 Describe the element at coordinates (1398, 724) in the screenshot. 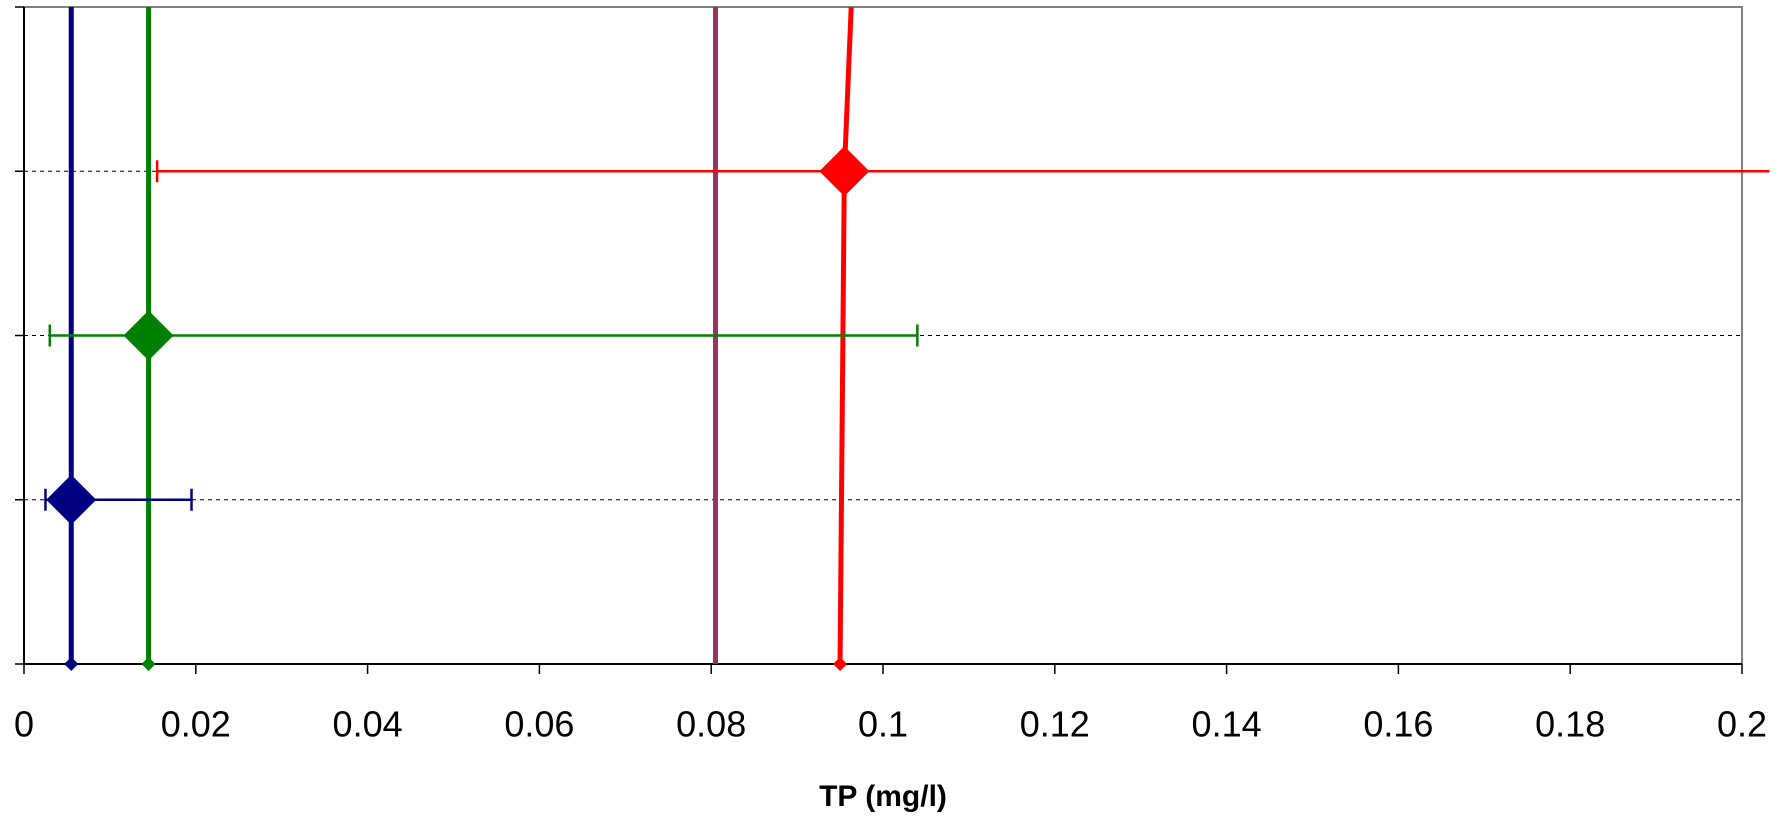

I see `x-tick-label: 0.16` at that location.